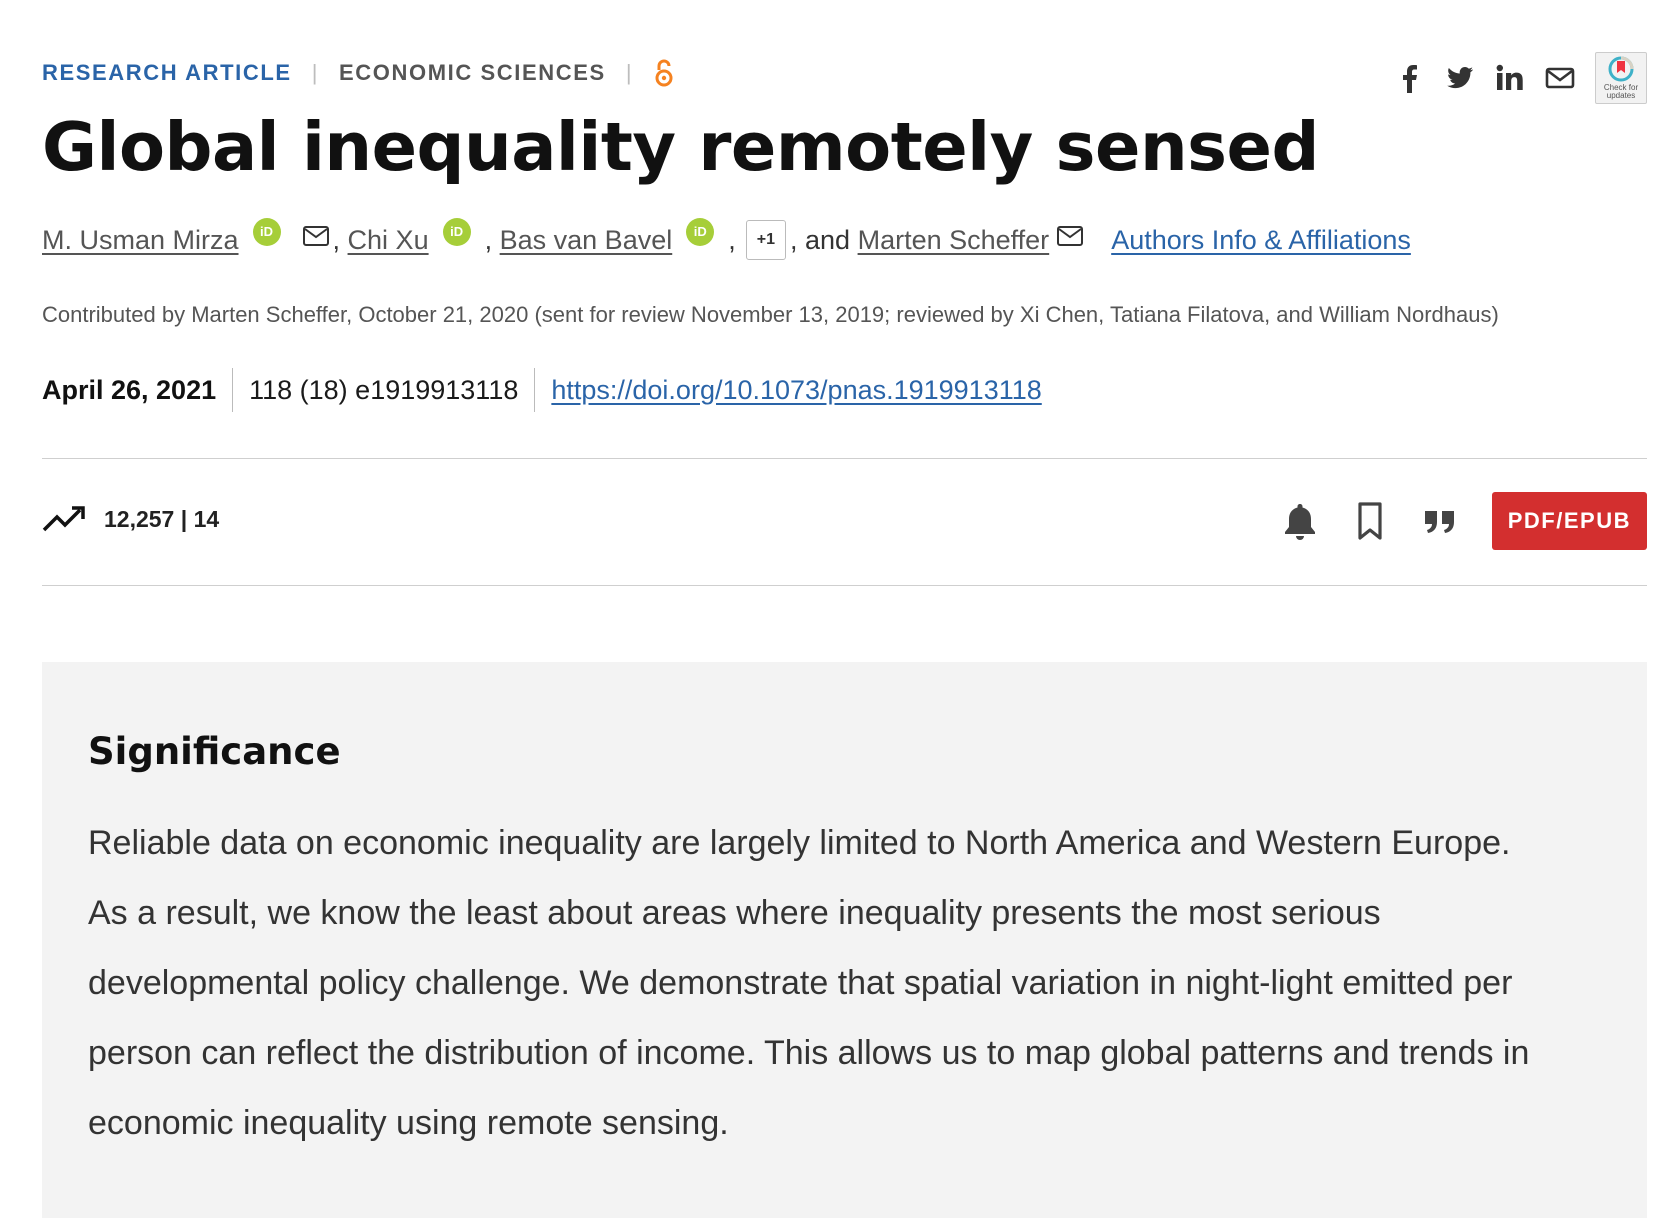  I want to click on author-link: Marten Scheffer, so click(953, 239).